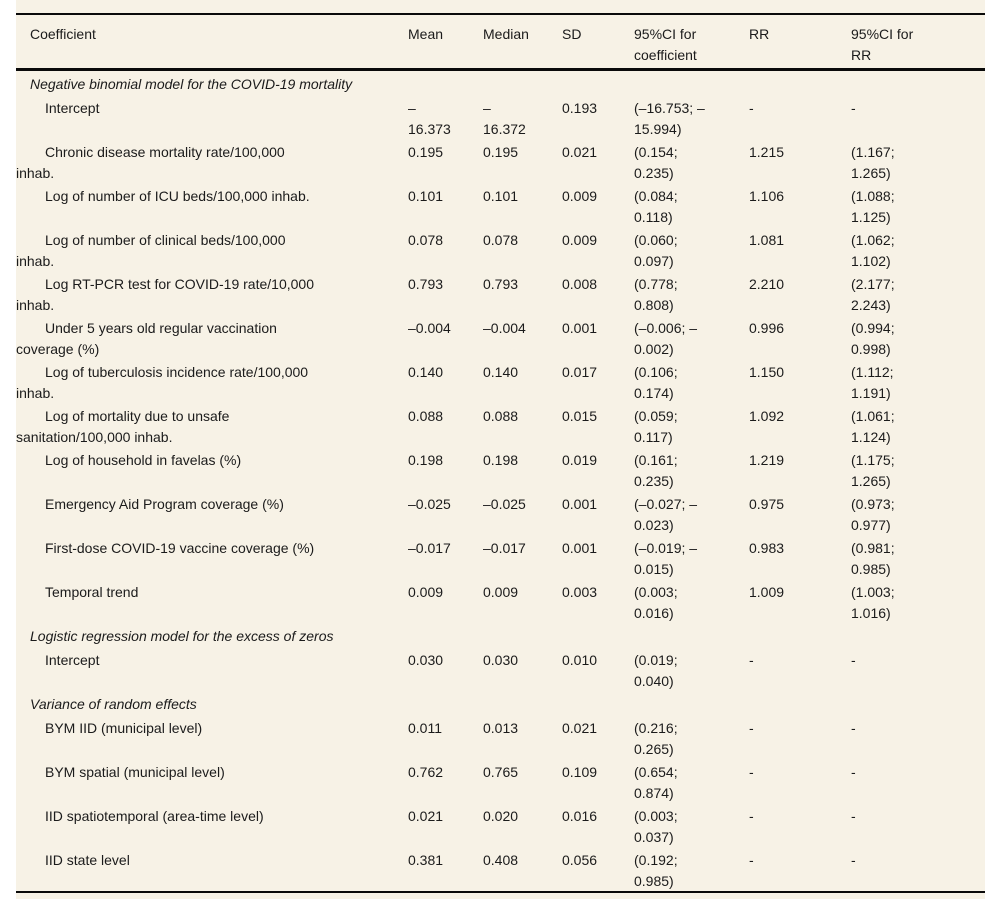 The width and height of the screenshot is (1000, 912). Describe the element at coordinates (873, 514) in the screenshot. I see `cell-ci-rr: (0.973; 0.977)` at that location.